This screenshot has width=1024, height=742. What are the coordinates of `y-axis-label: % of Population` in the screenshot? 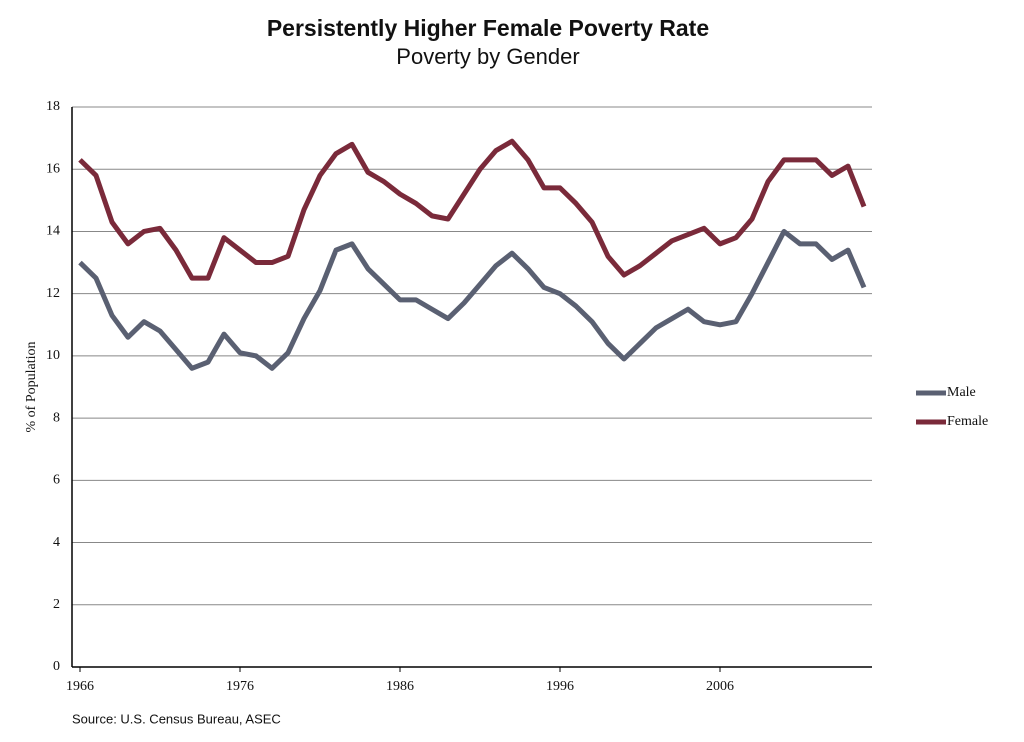 It's located at (31, 387).